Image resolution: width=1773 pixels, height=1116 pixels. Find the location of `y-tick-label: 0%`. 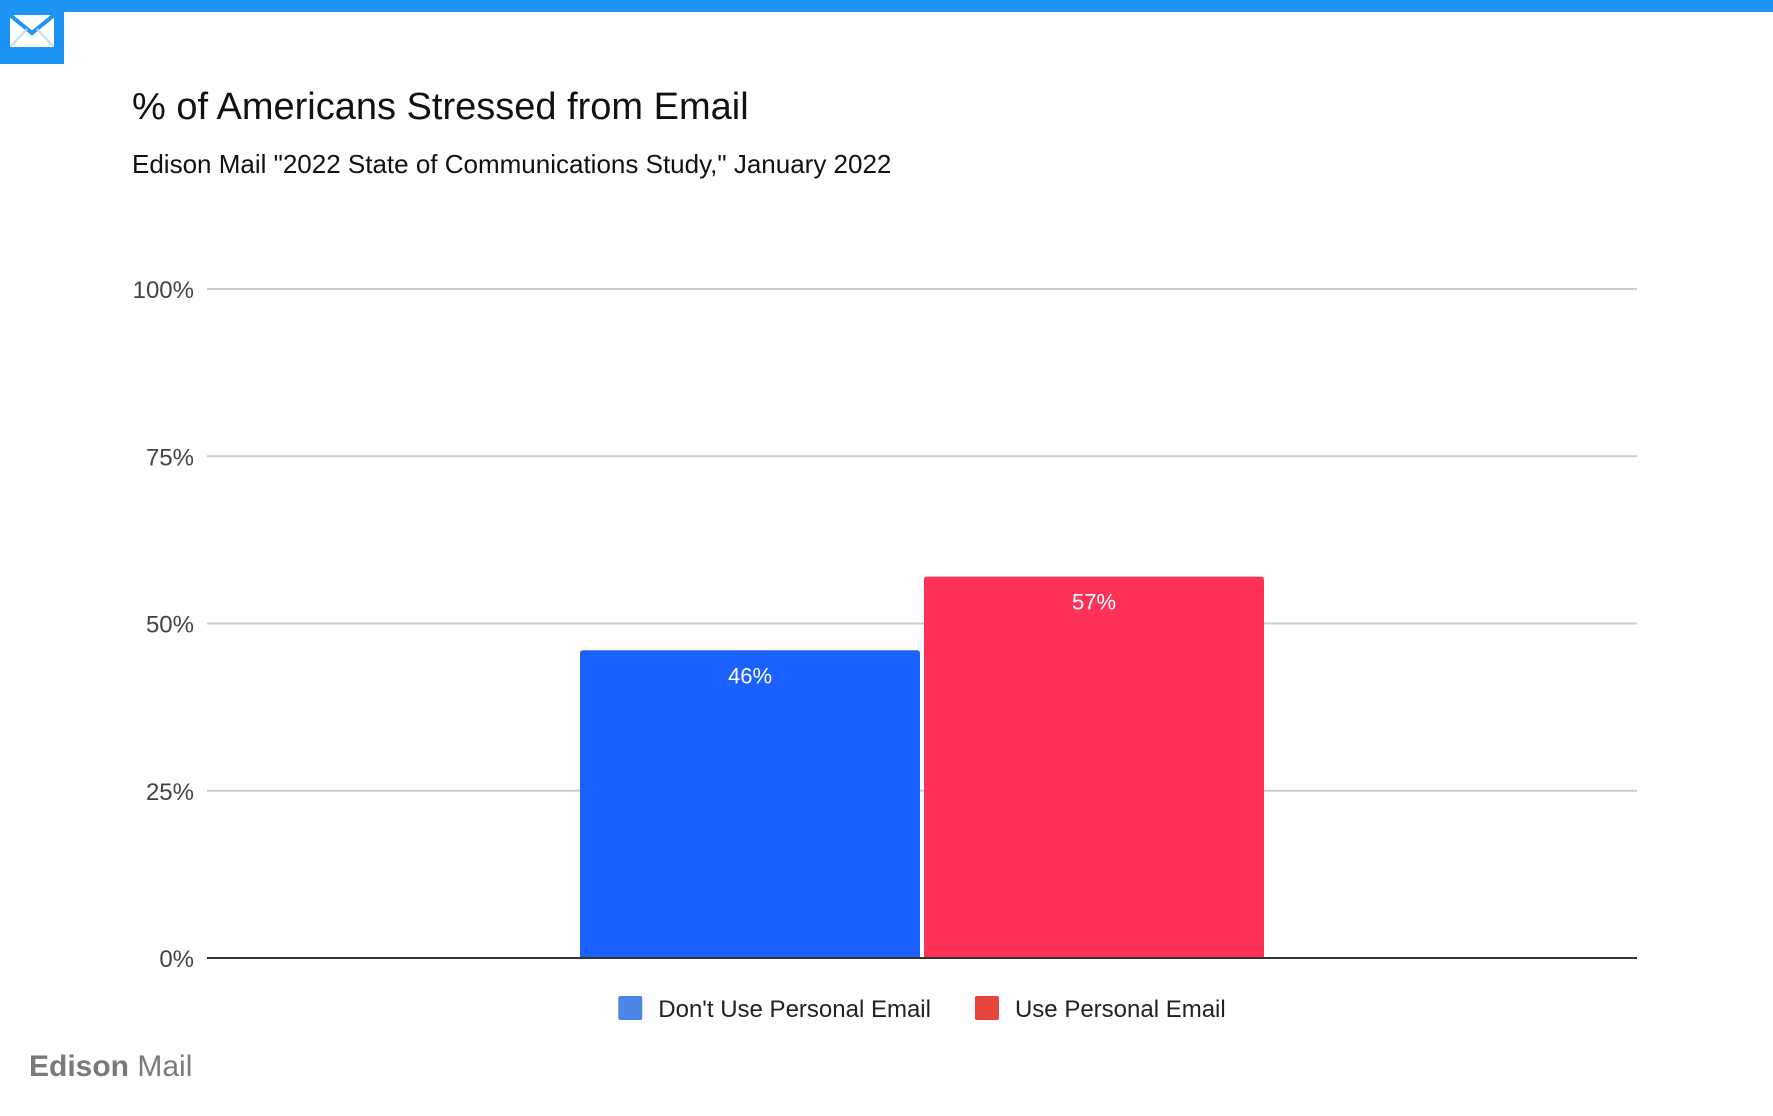

y-tick-label: 0% is located at coordinates (176, 959).